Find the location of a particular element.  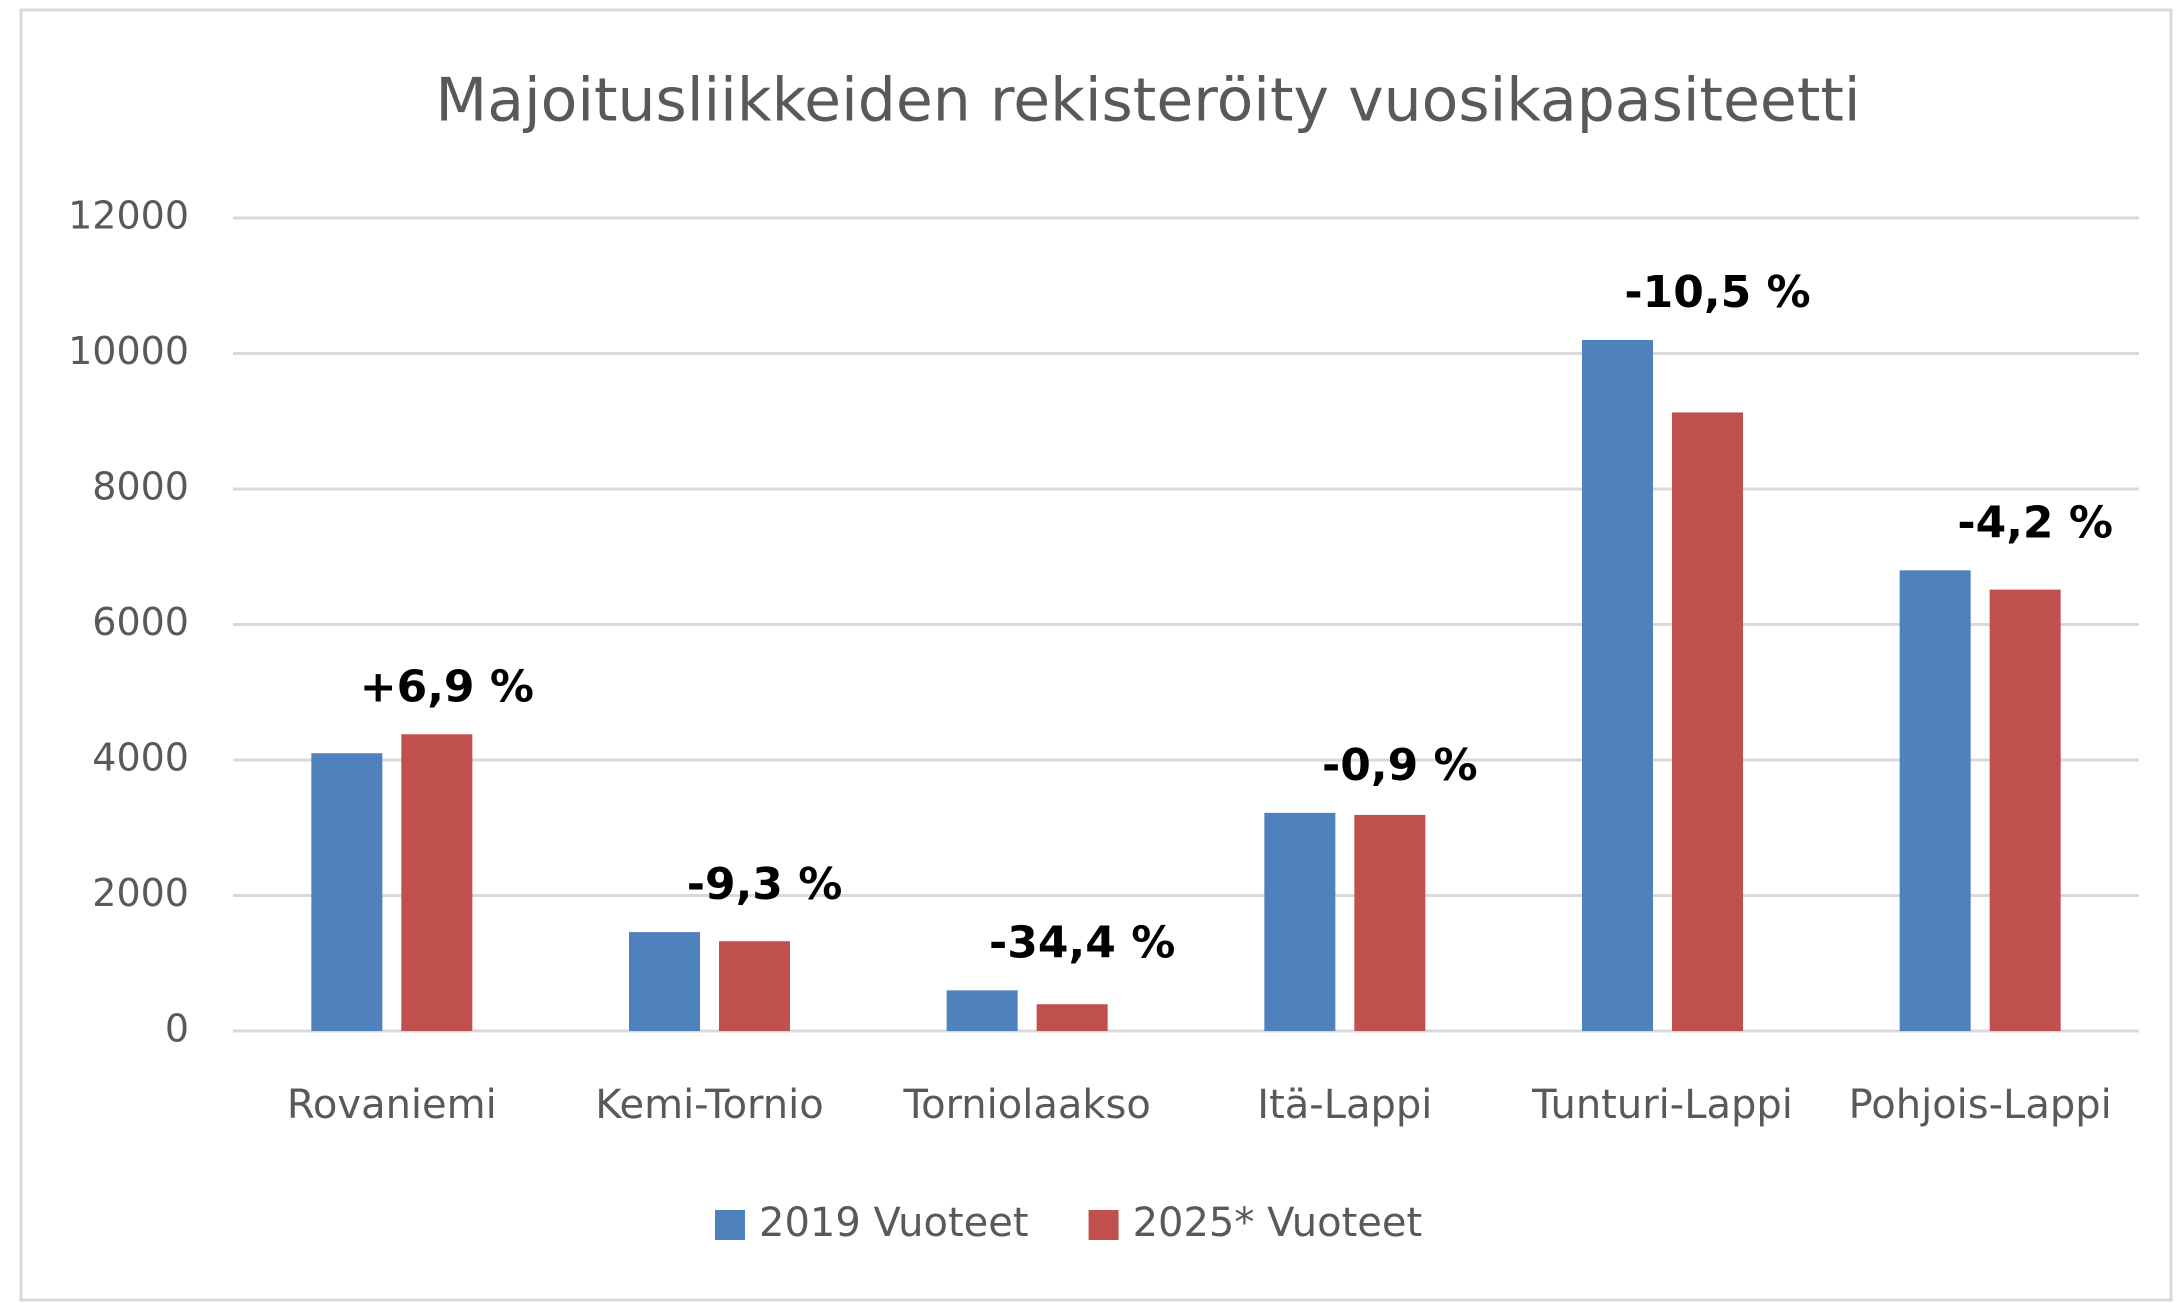

y-tick-label: 12000 is located at coordinates (128, 216).